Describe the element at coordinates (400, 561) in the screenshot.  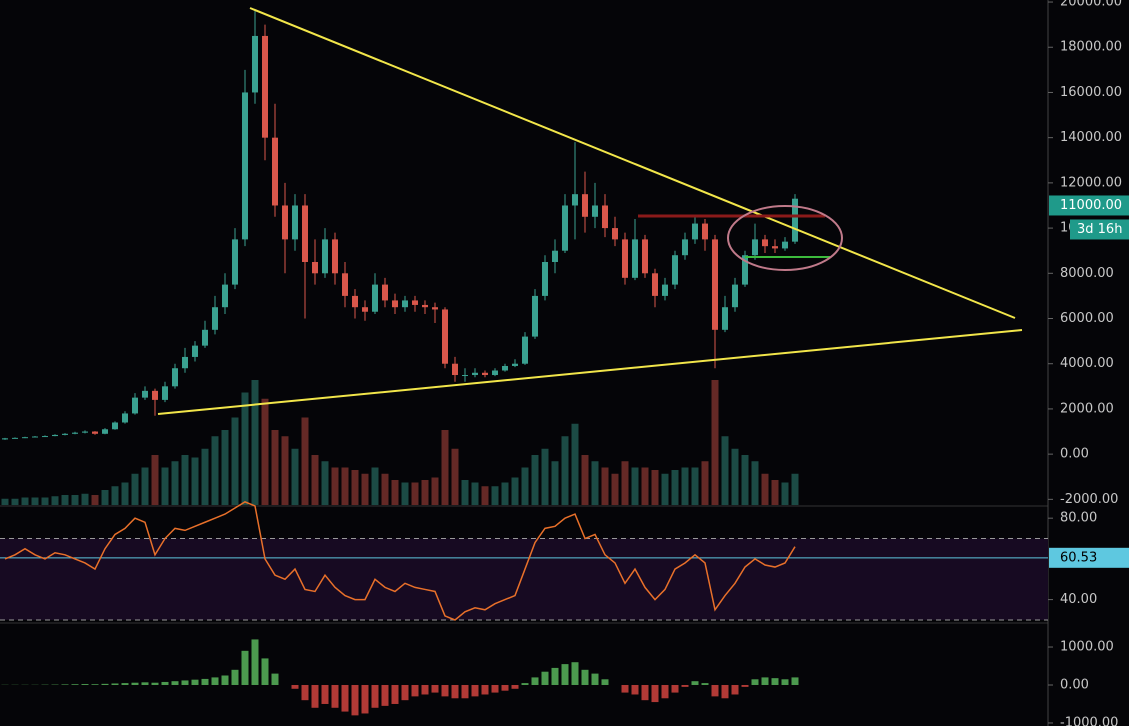
I see `rsi-line` at that location.